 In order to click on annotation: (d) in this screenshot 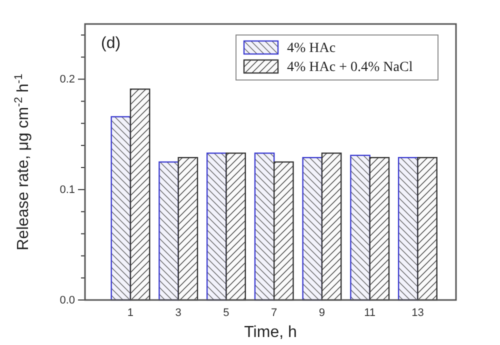, I will do `click(111, 43)`.